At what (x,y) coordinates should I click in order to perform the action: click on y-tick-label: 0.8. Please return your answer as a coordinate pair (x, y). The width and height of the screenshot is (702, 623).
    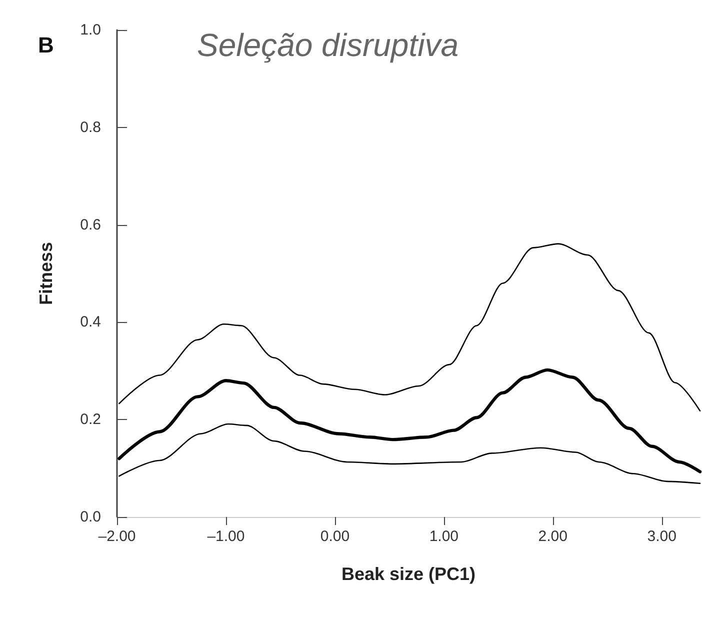
    Looking at the image, I should click on (90, 127).